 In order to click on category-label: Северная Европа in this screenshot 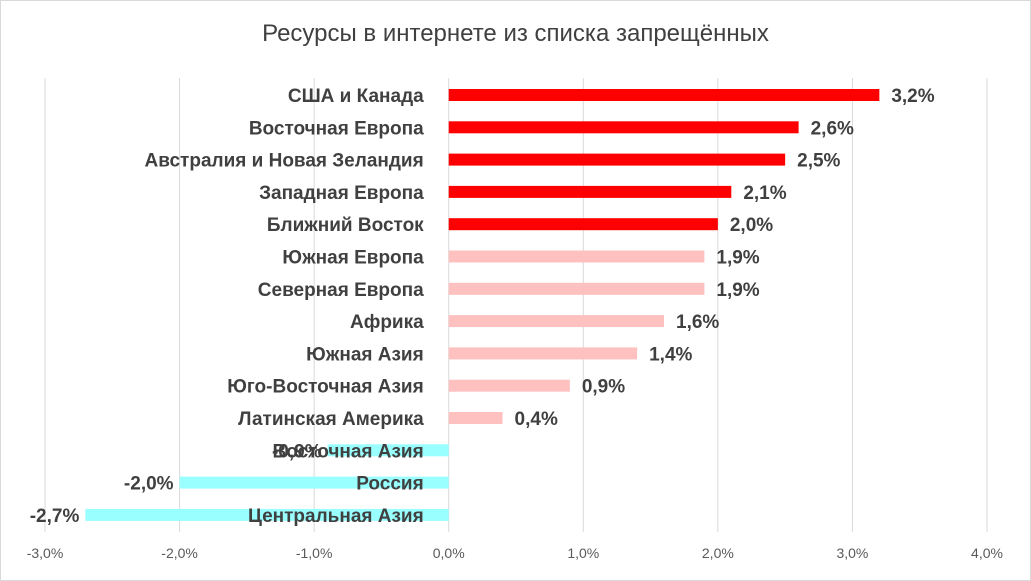, I will do `click(341, 290)`.